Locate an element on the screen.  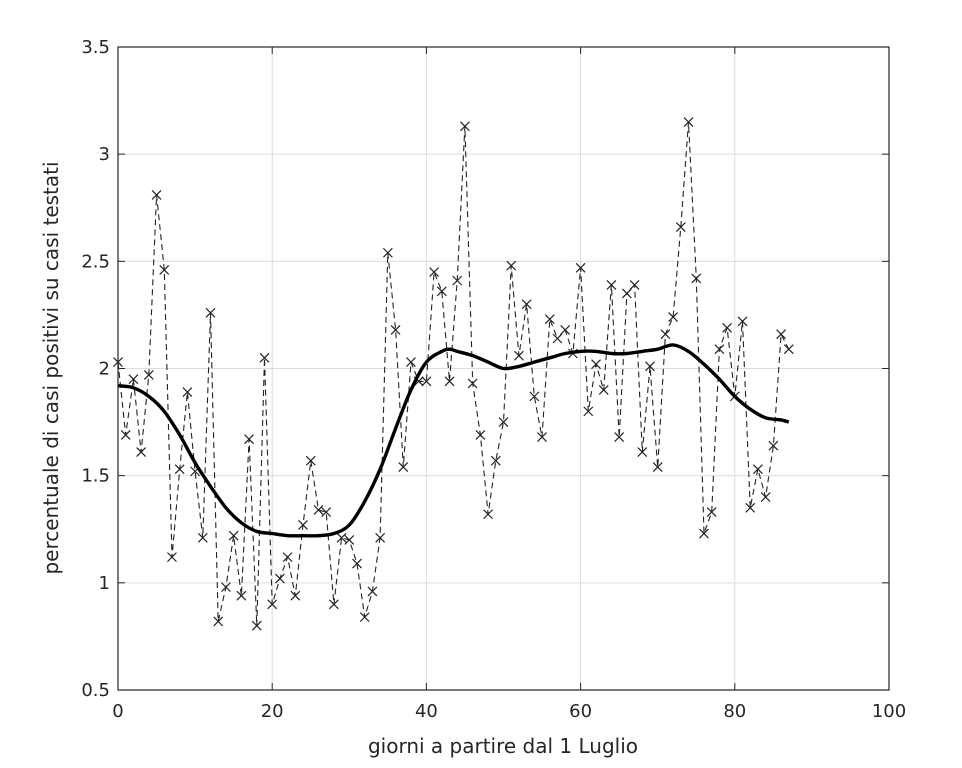
y-tick-label: 3.5 is located at coordinates (95, 47).